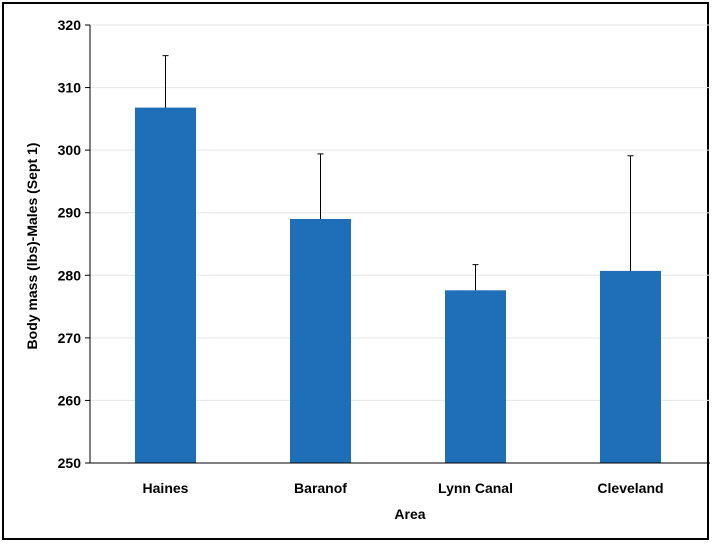 The height and width of the screenshot is (544, 715). I want to click on bar-lynn-canal, so click(475, 376).